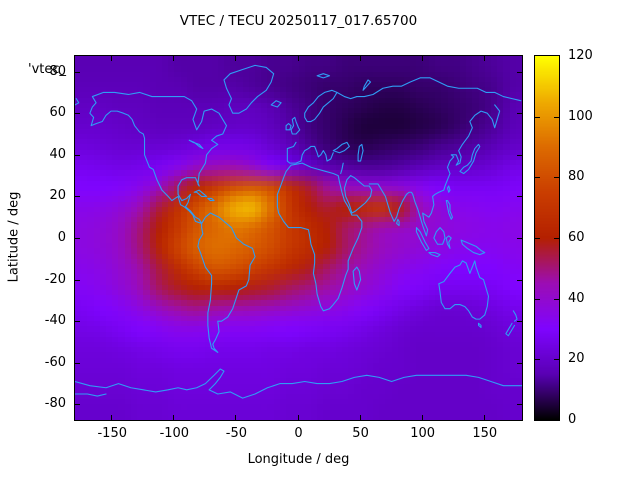 The image size is (640, 480). What do you see at coordinates (315, 157) in the screenshot?
I see `coastline-europe-mediterranean` at bounding box center [315, 157].